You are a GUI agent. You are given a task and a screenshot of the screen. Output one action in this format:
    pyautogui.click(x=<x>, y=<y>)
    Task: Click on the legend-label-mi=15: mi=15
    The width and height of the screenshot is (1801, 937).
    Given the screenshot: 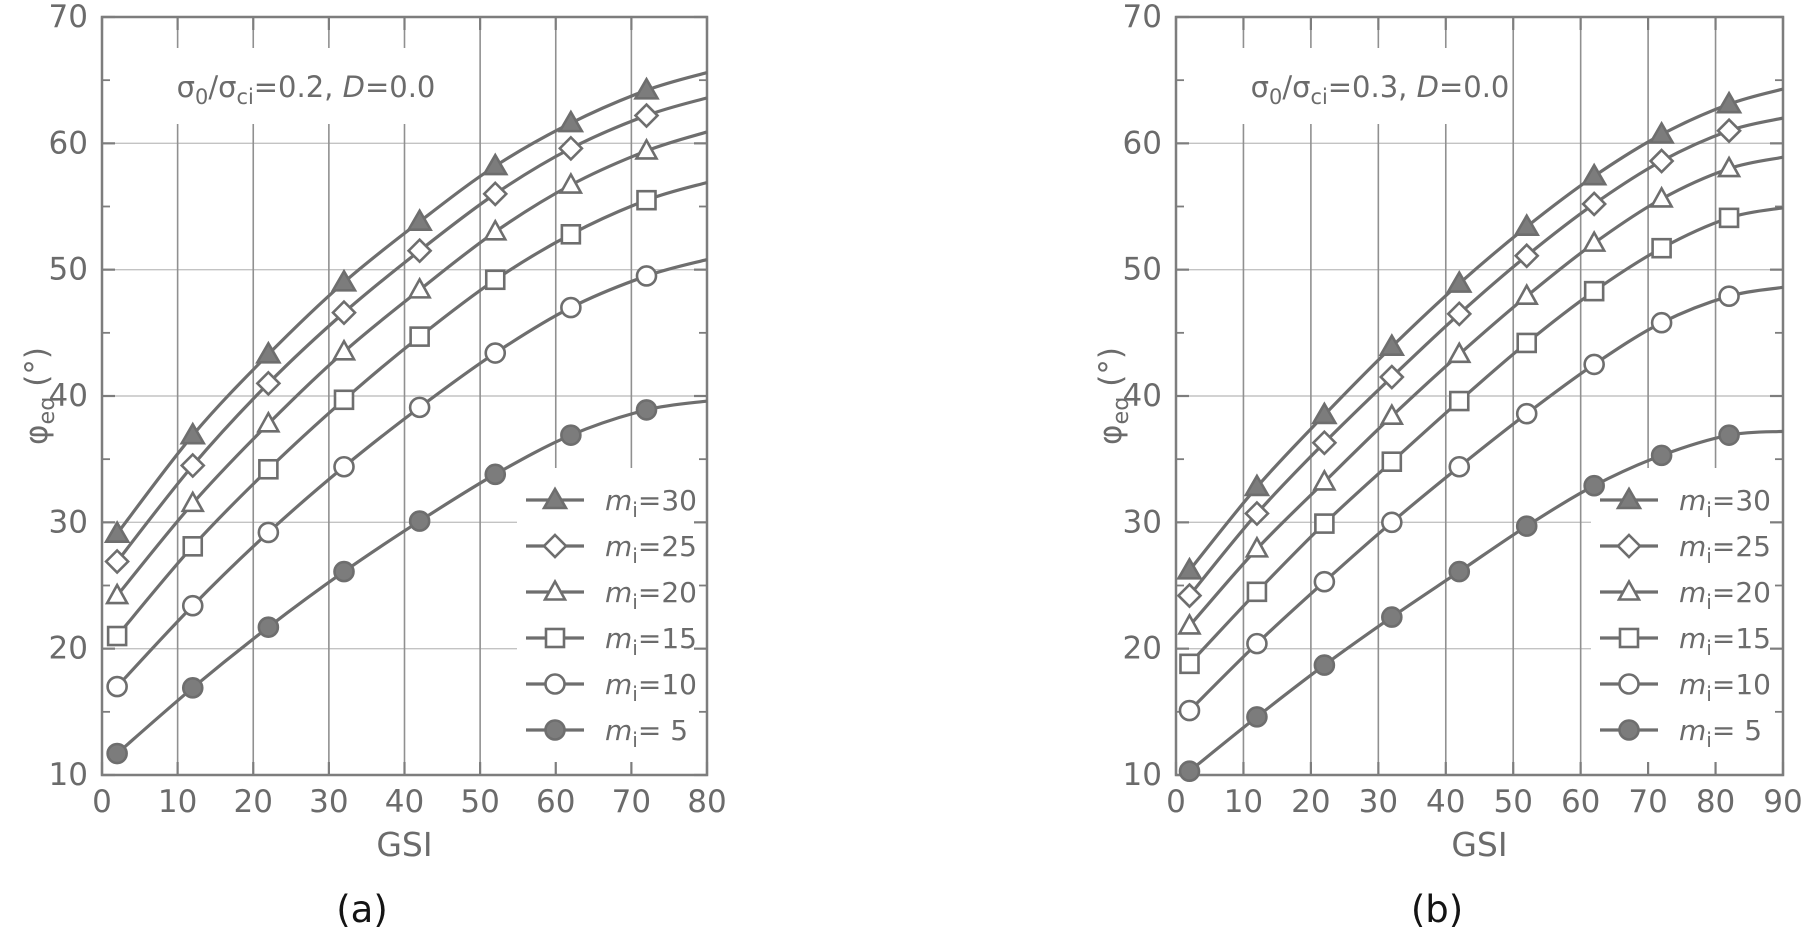 What is the action you would take?
    pyautogui.click(x=1725, y=641)
    